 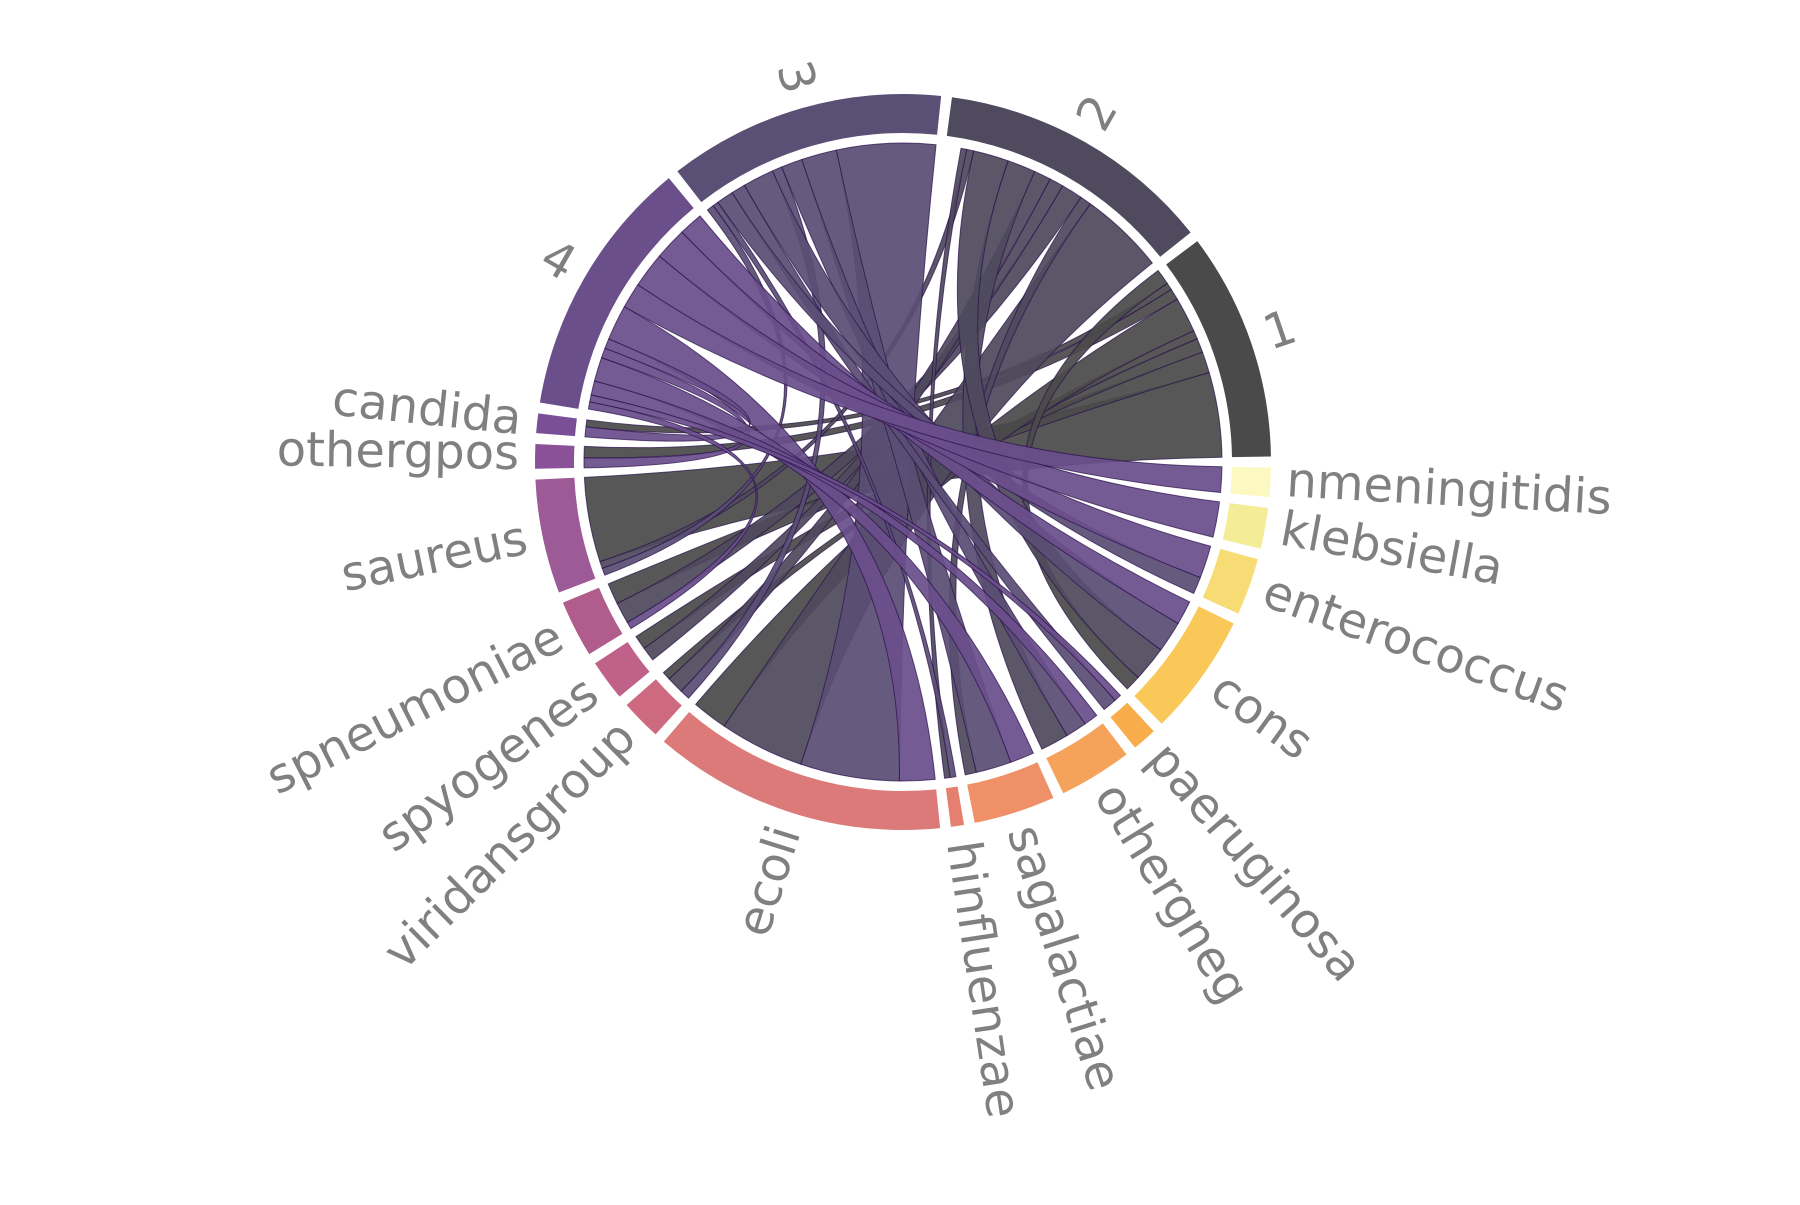 I want to click on chord-ribbon-3-hinfluenzae, so click(x=834, y=490).